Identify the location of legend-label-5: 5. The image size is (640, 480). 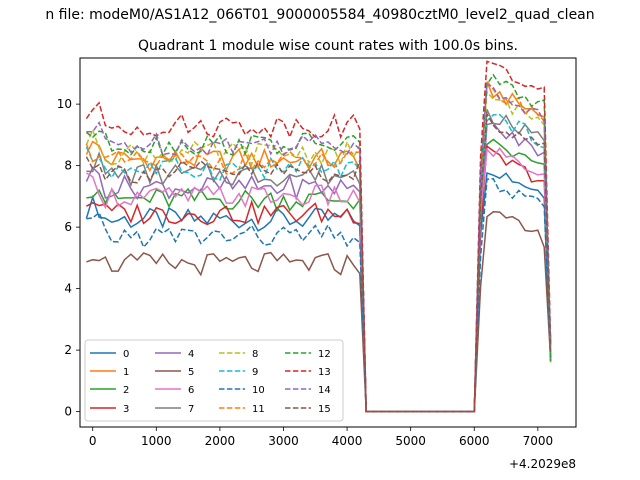
(191, 372).